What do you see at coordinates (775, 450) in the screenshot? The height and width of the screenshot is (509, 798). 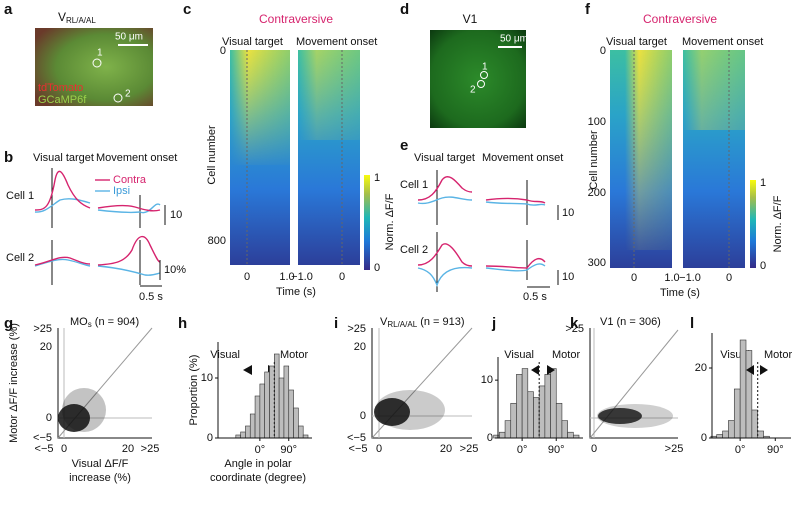 I see `x-tick-label: 90°` at bounding box center [775, 450].